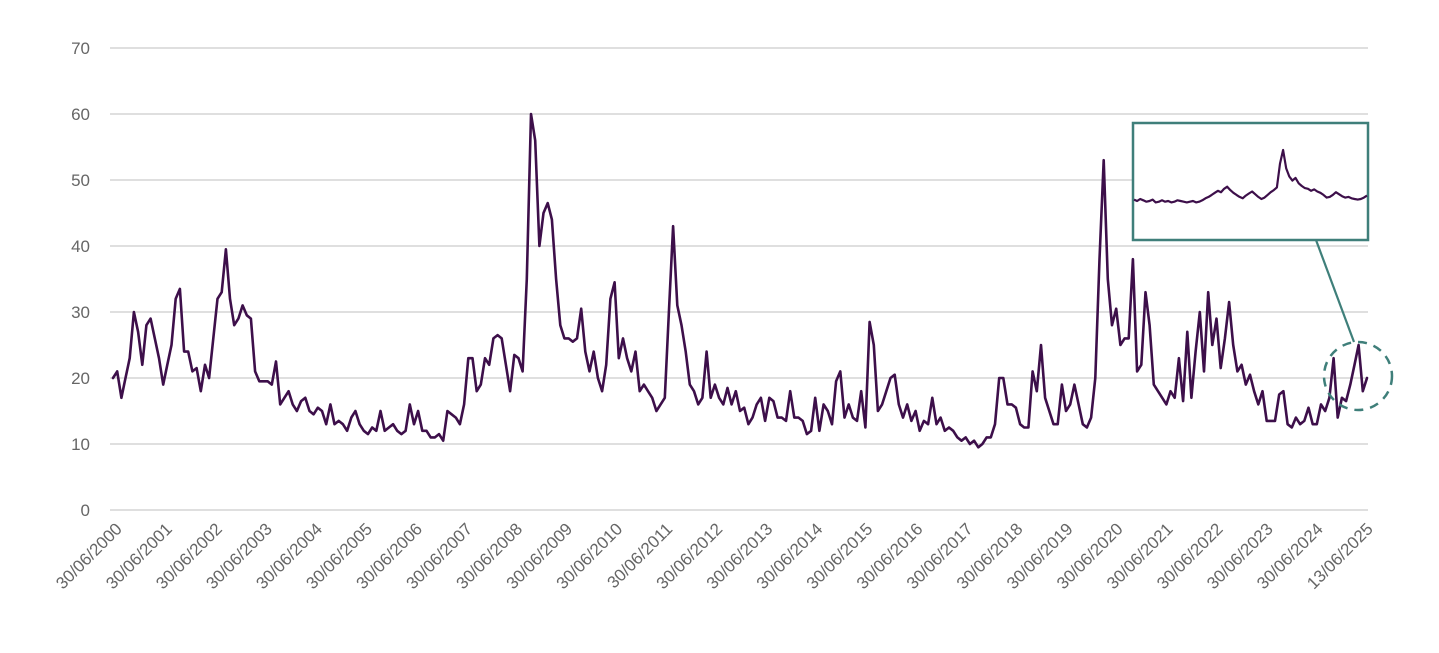  I want to click on y-tick-label: 60, so click(80, 114).